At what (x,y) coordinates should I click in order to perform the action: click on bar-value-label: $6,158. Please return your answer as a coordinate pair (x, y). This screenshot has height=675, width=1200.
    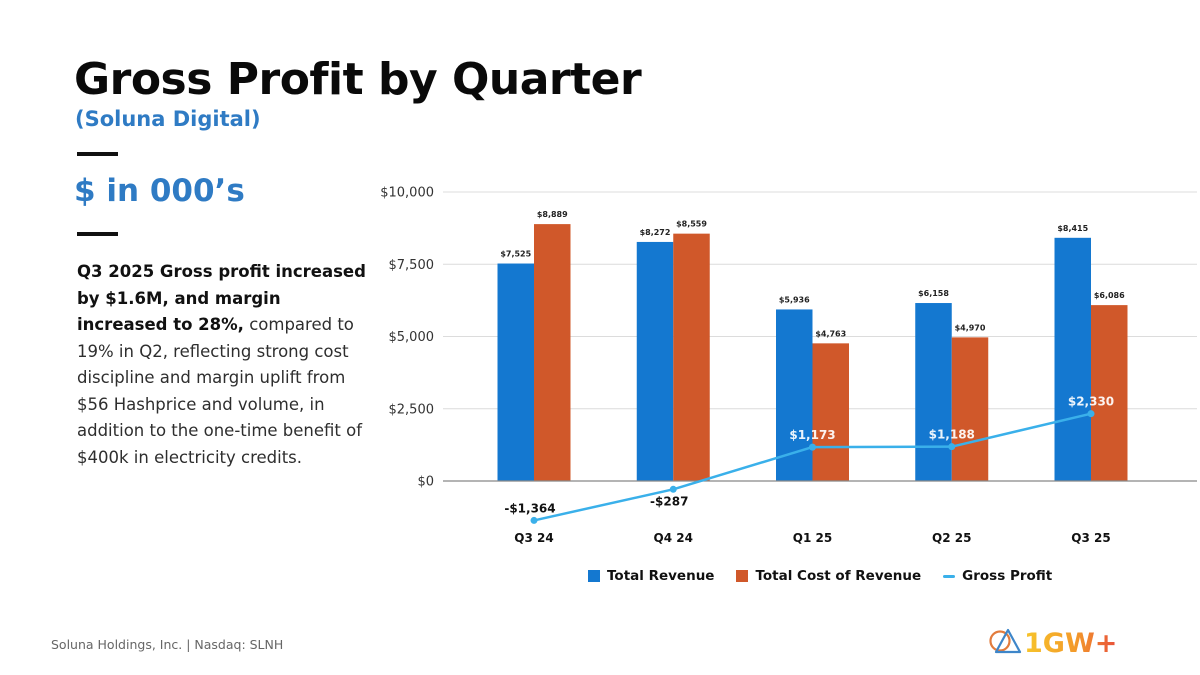
    Looking at the image, I should click on (933, 293).